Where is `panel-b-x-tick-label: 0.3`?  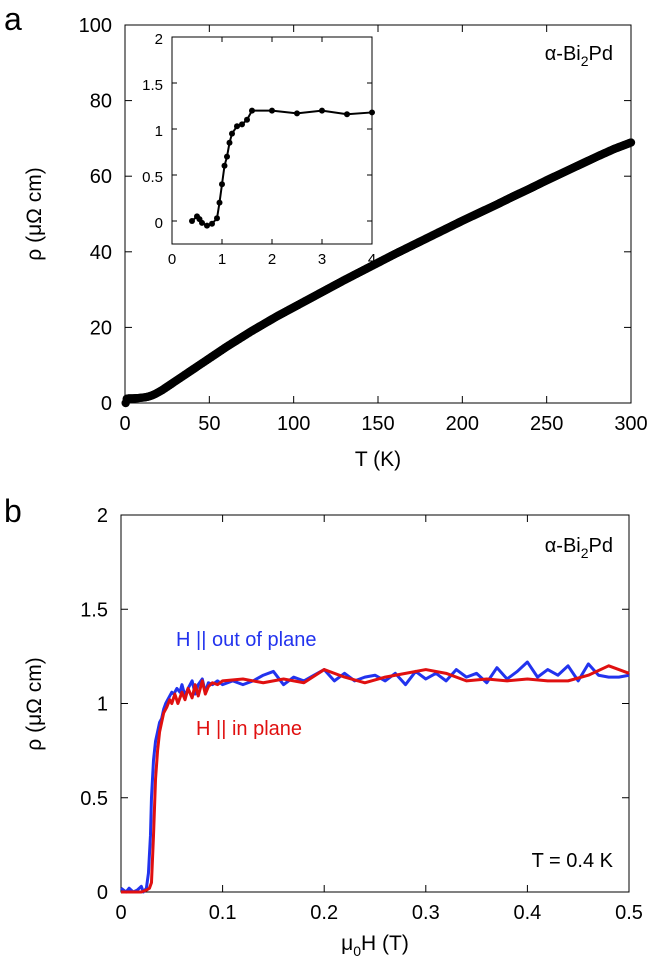
panel-b-x-tick-label: 0.3 is located at coordinates (426, 913).